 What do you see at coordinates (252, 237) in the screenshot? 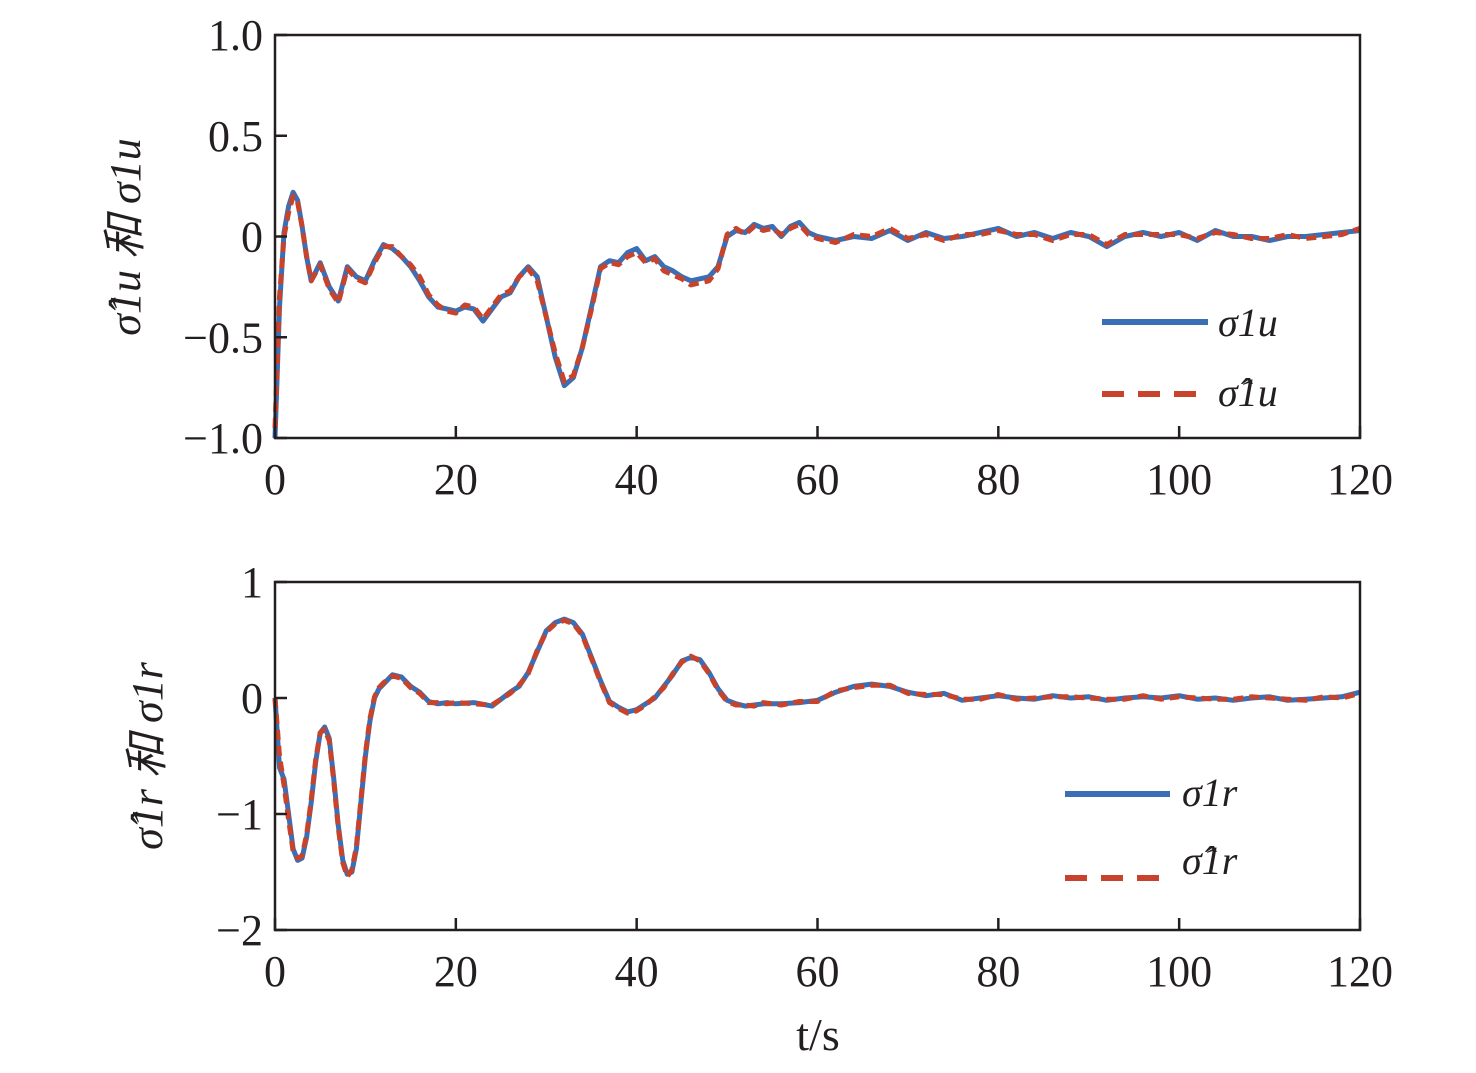
I see `top-y-tick-label: 0` at bounding box center [252, 237].